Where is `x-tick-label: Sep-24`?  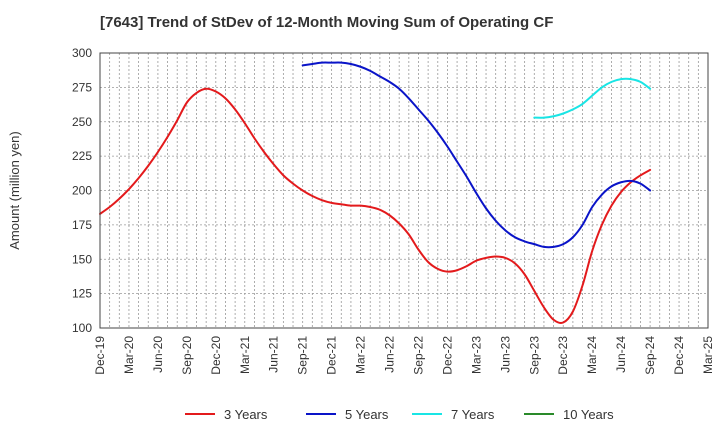
x-tick-label: Sep-24 is located at coordinates (650, 355).